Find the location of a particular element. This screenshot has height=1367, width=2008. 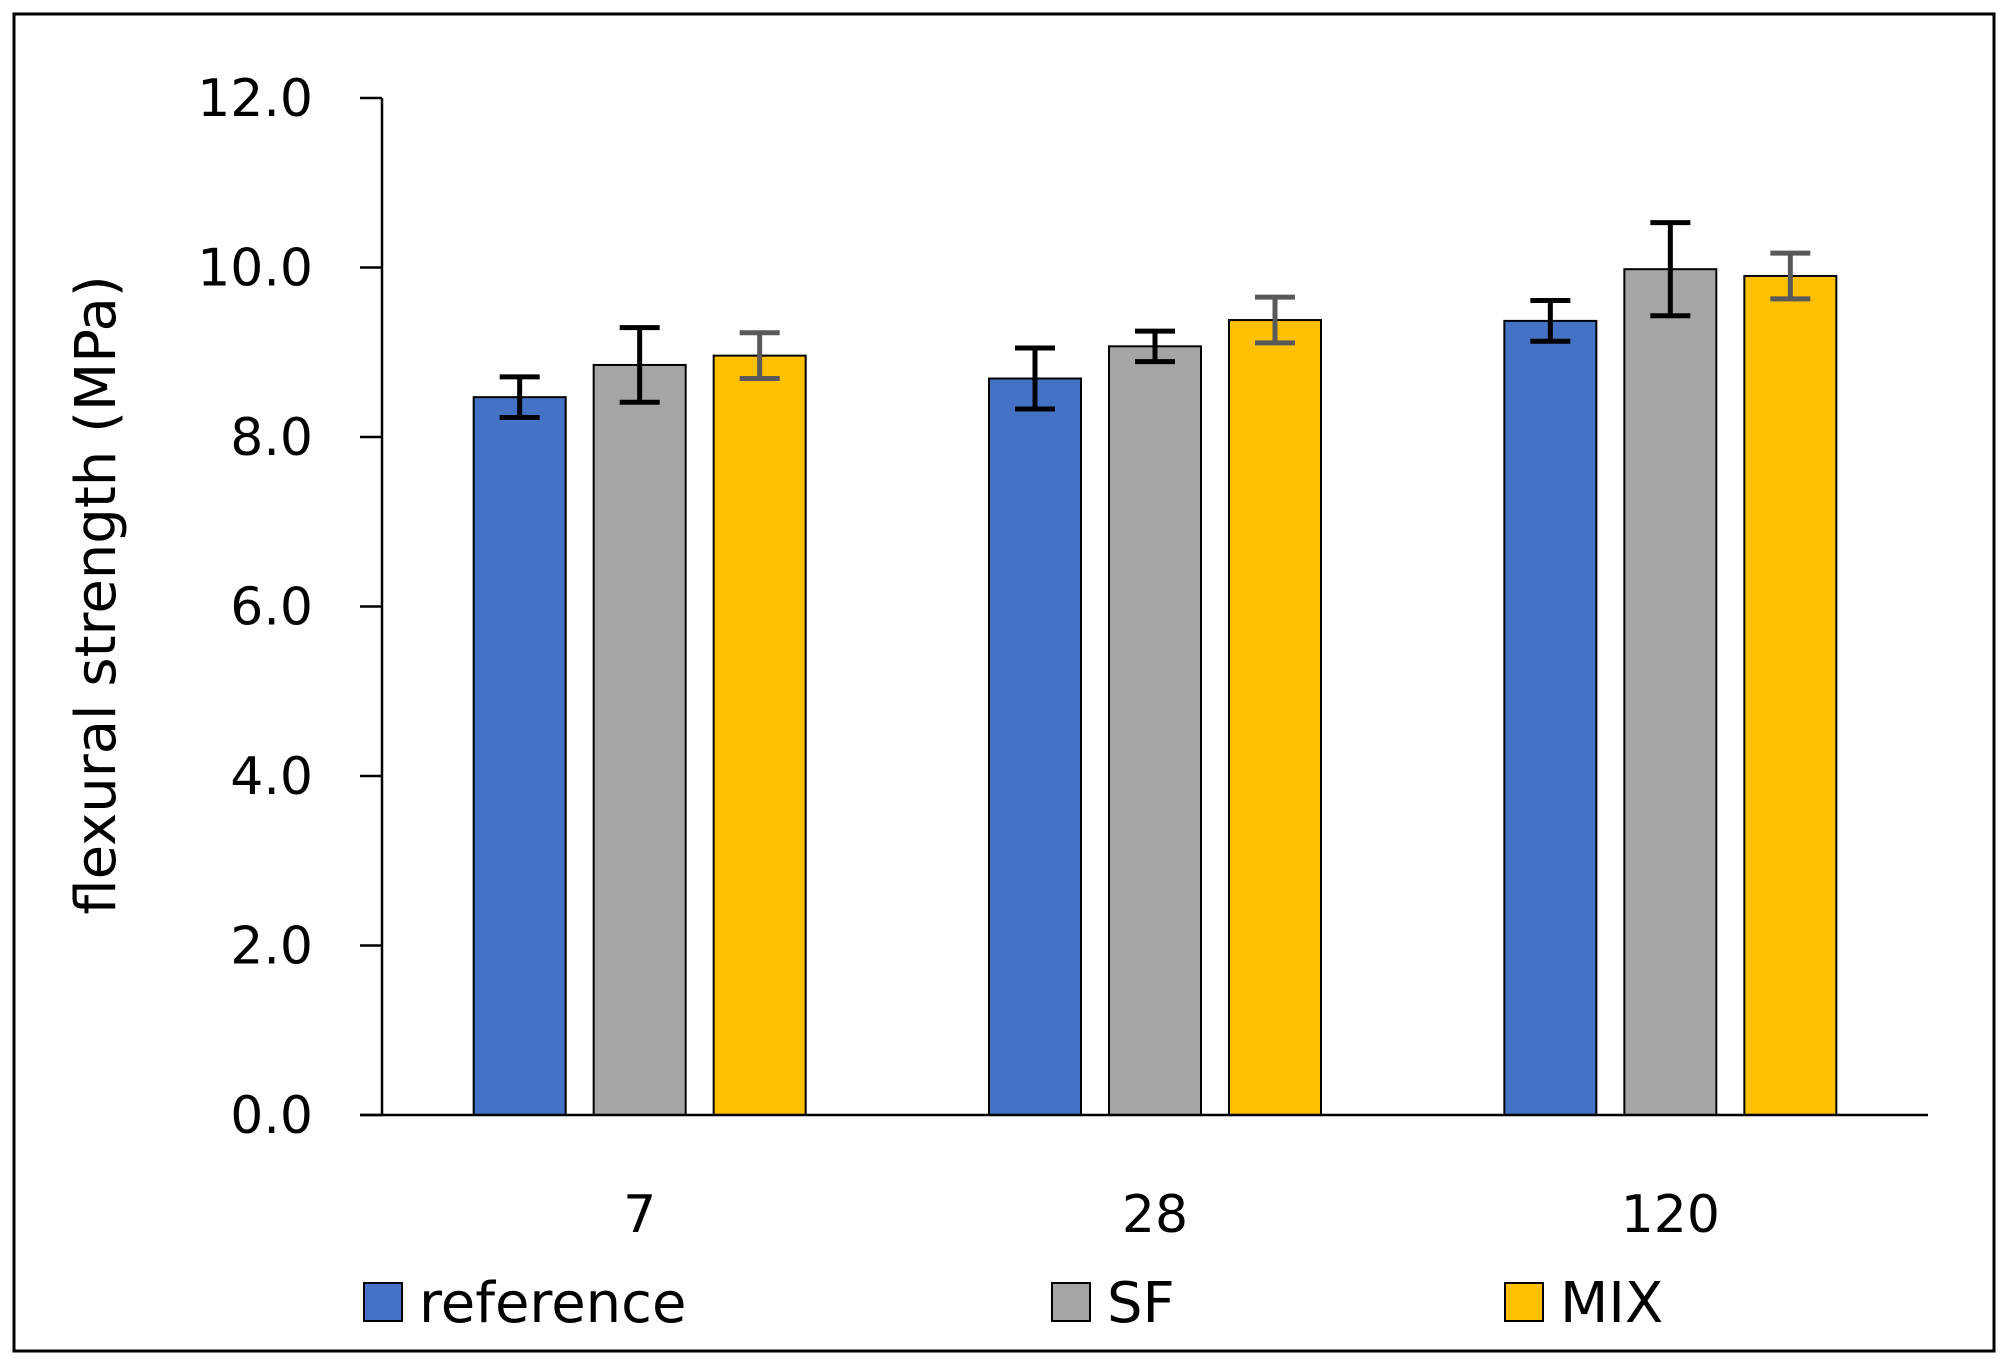

y-tick-label: 4.0 is located at coordinates (271, 777).